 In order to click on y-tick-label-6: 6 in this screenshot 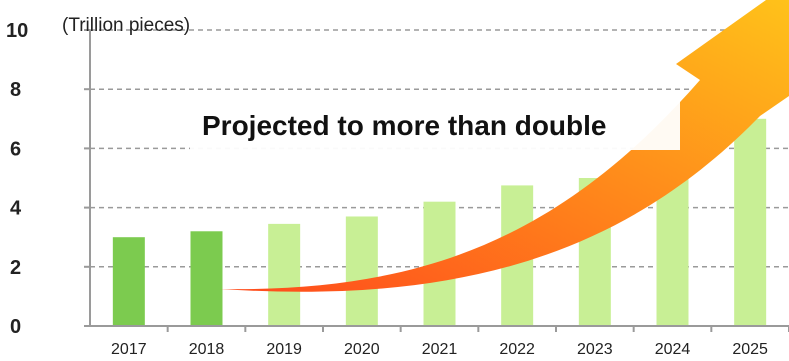, I will do `click(15, 149)`.